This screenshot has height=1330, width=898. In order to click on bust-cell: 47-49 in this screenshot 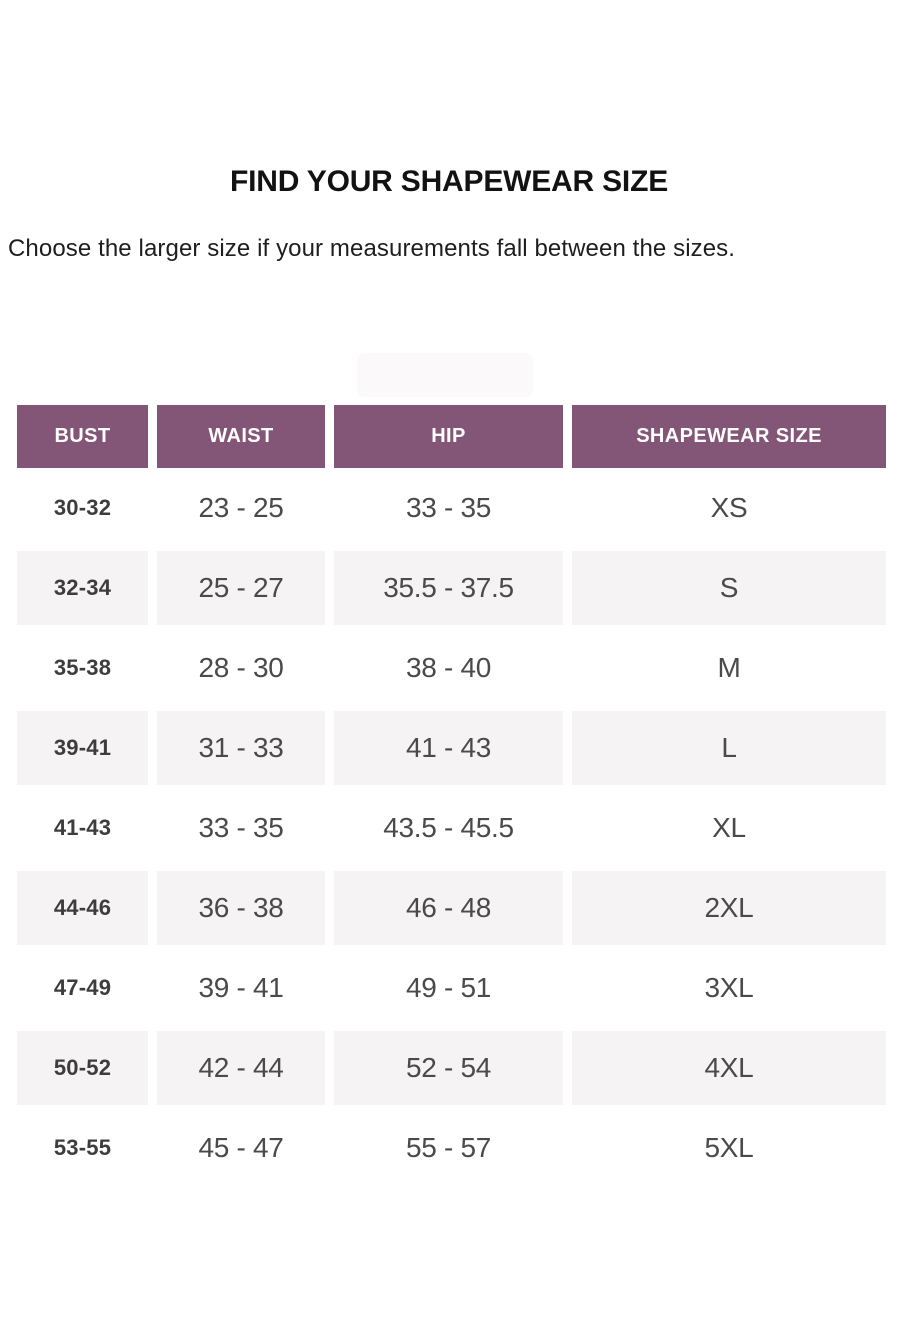, I will do `click(82, 987)`.